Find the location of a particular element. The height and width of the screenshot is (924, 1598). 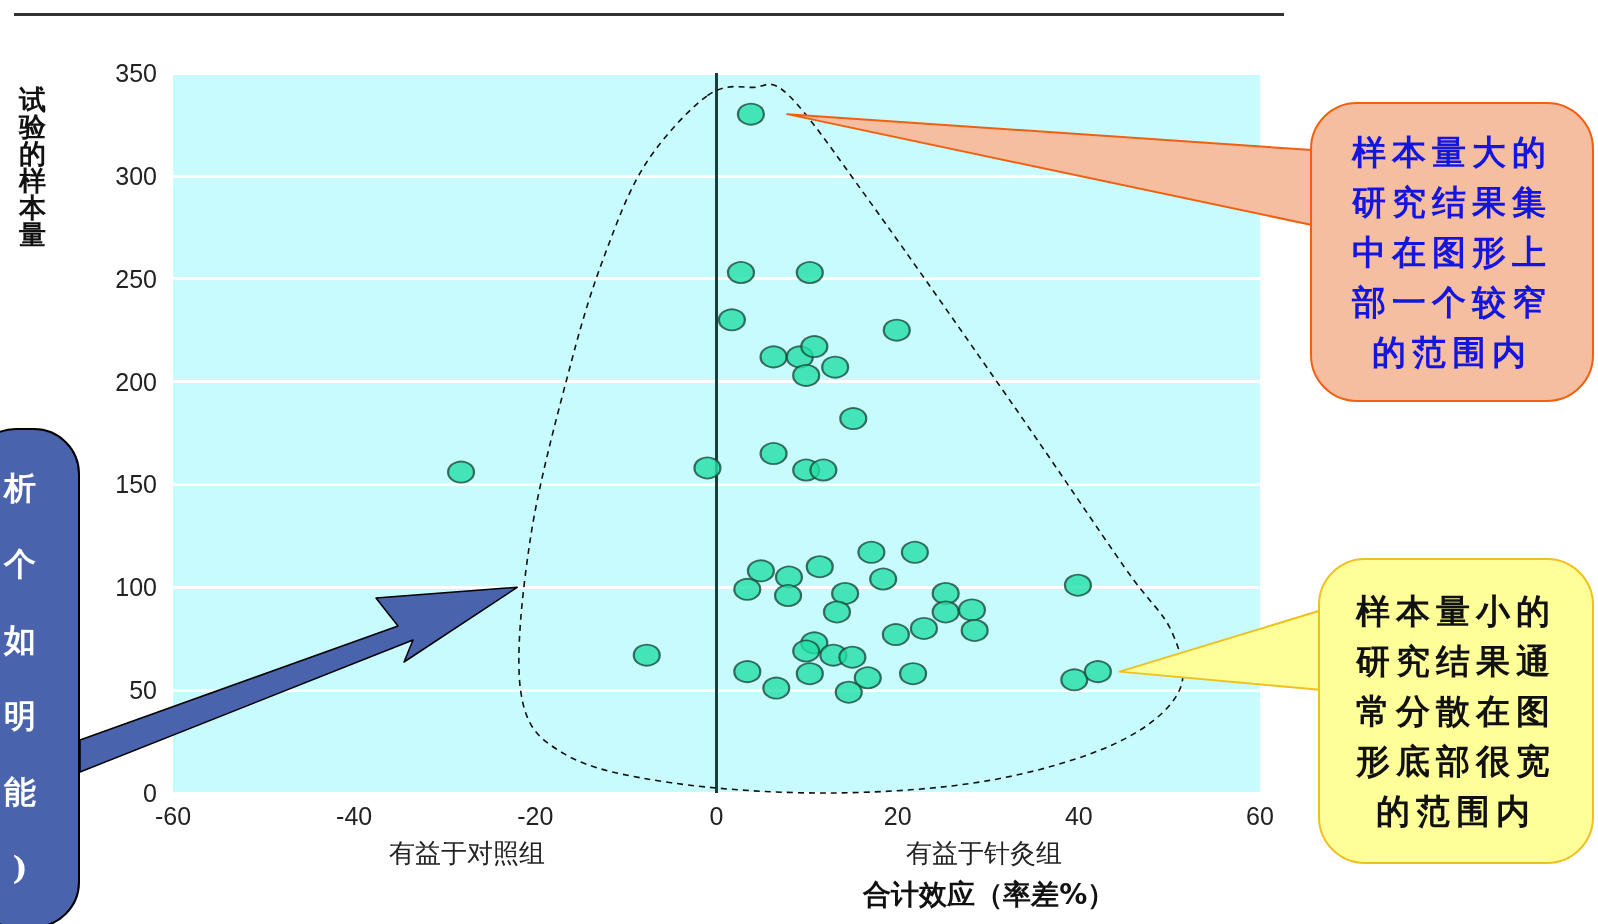

x-tick-label: 60 is located at coordinates (1260, 815).